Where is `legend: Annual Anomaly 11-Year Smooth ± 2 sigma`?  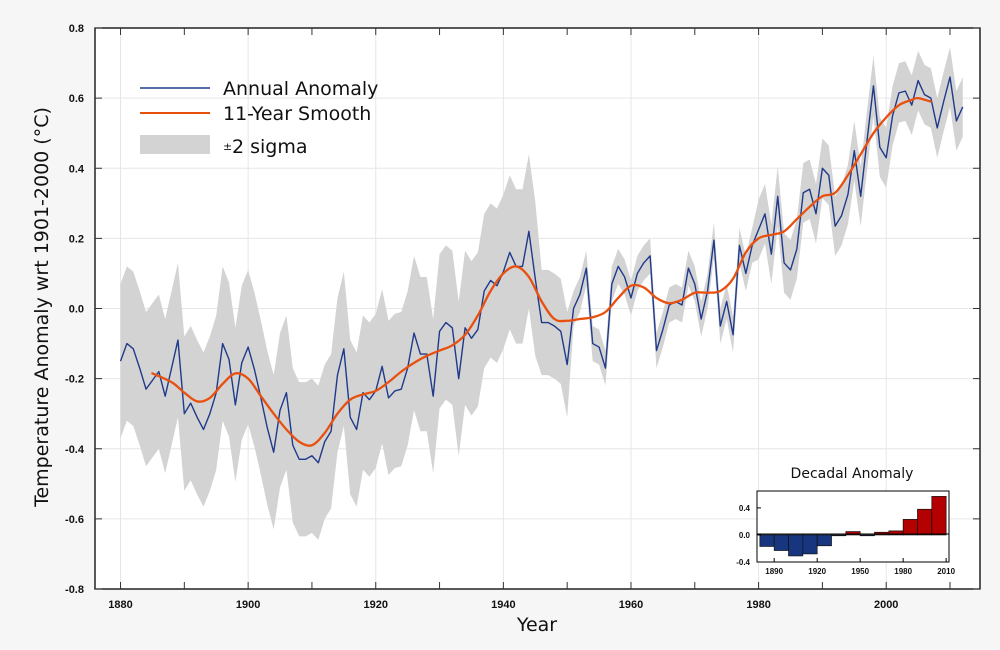
legend: Annual Anomaly 11-Year Smooth ± 2 sigma is located at coordinates (259, 118).